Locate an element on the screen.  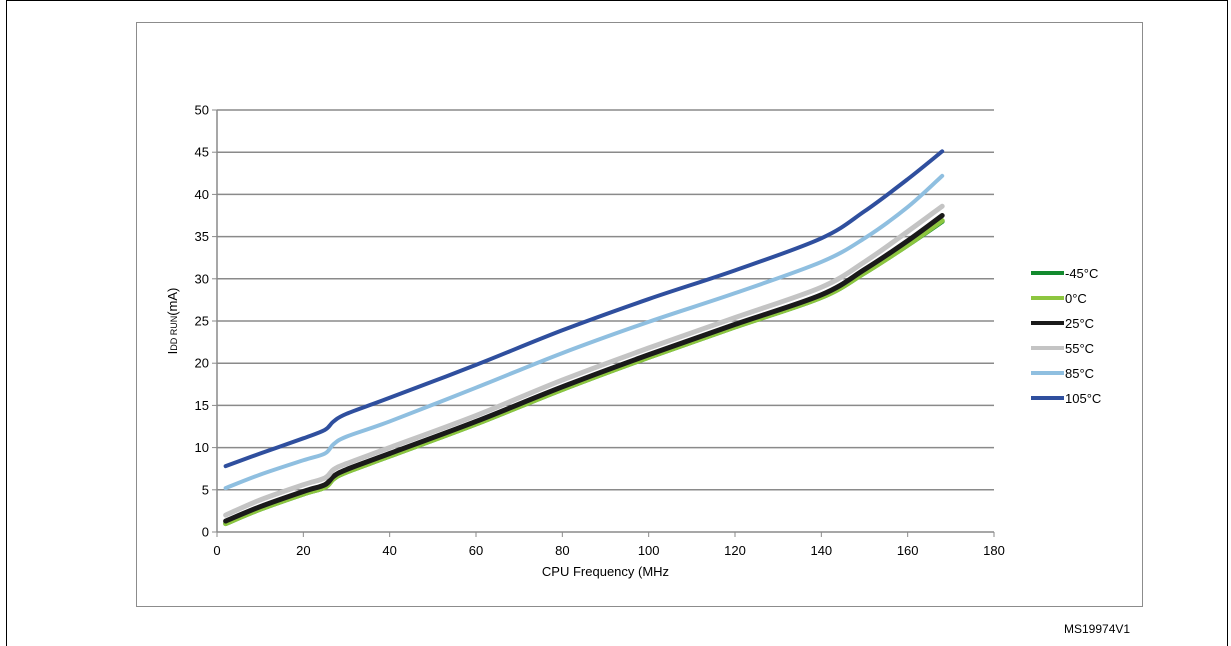
x-tick-label-60: 60 is located at coordinates (476, 550).